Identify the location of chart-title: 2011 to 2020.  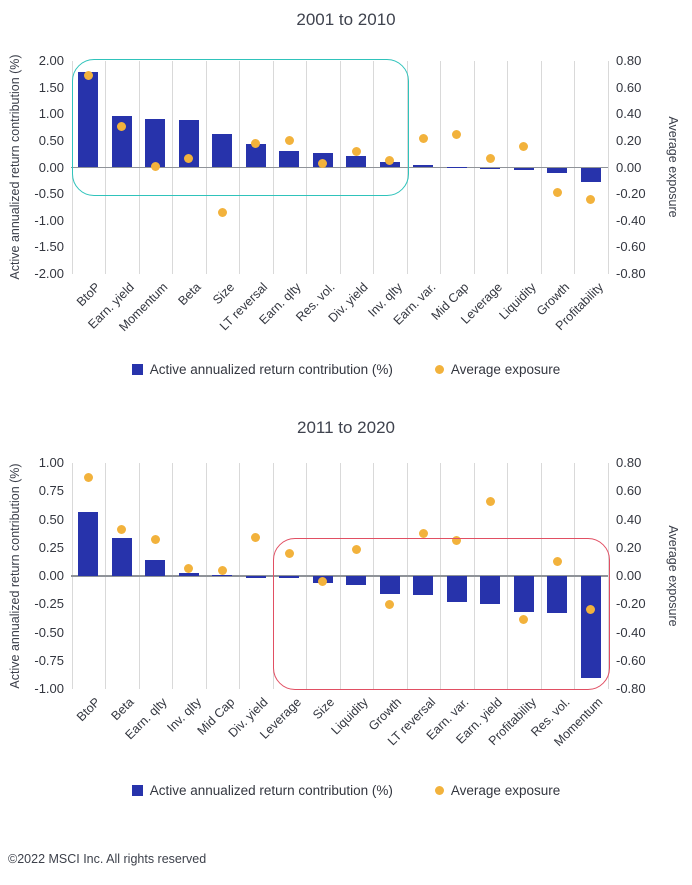
(346, 427).